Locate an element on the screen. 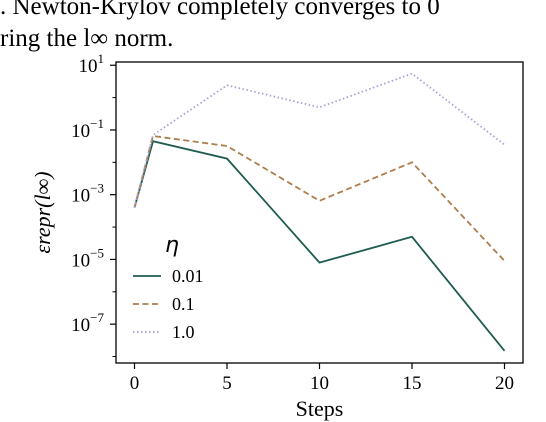 The width and height of the screenshot is (546, 422). legend-title: η is located at coordinates (172, 245).